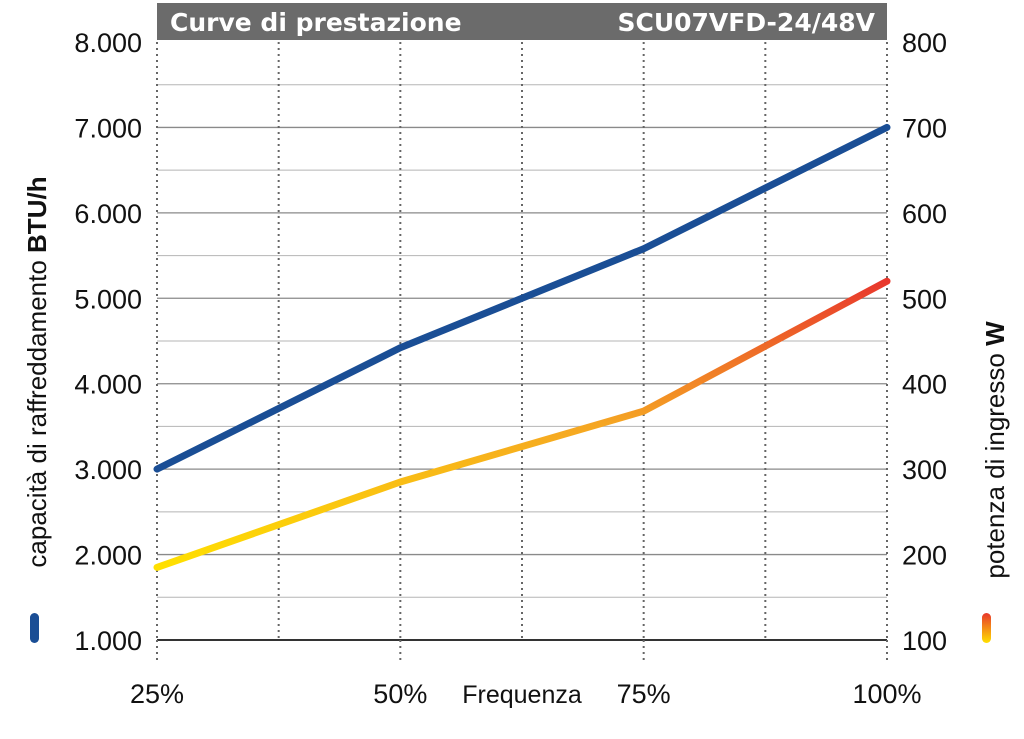 This screenshot has width=1024, height=739. I want to click on svg-text:capacità di raffreddamento BTU: capacità di raffreddamento BTU/h, so click(37, 371).